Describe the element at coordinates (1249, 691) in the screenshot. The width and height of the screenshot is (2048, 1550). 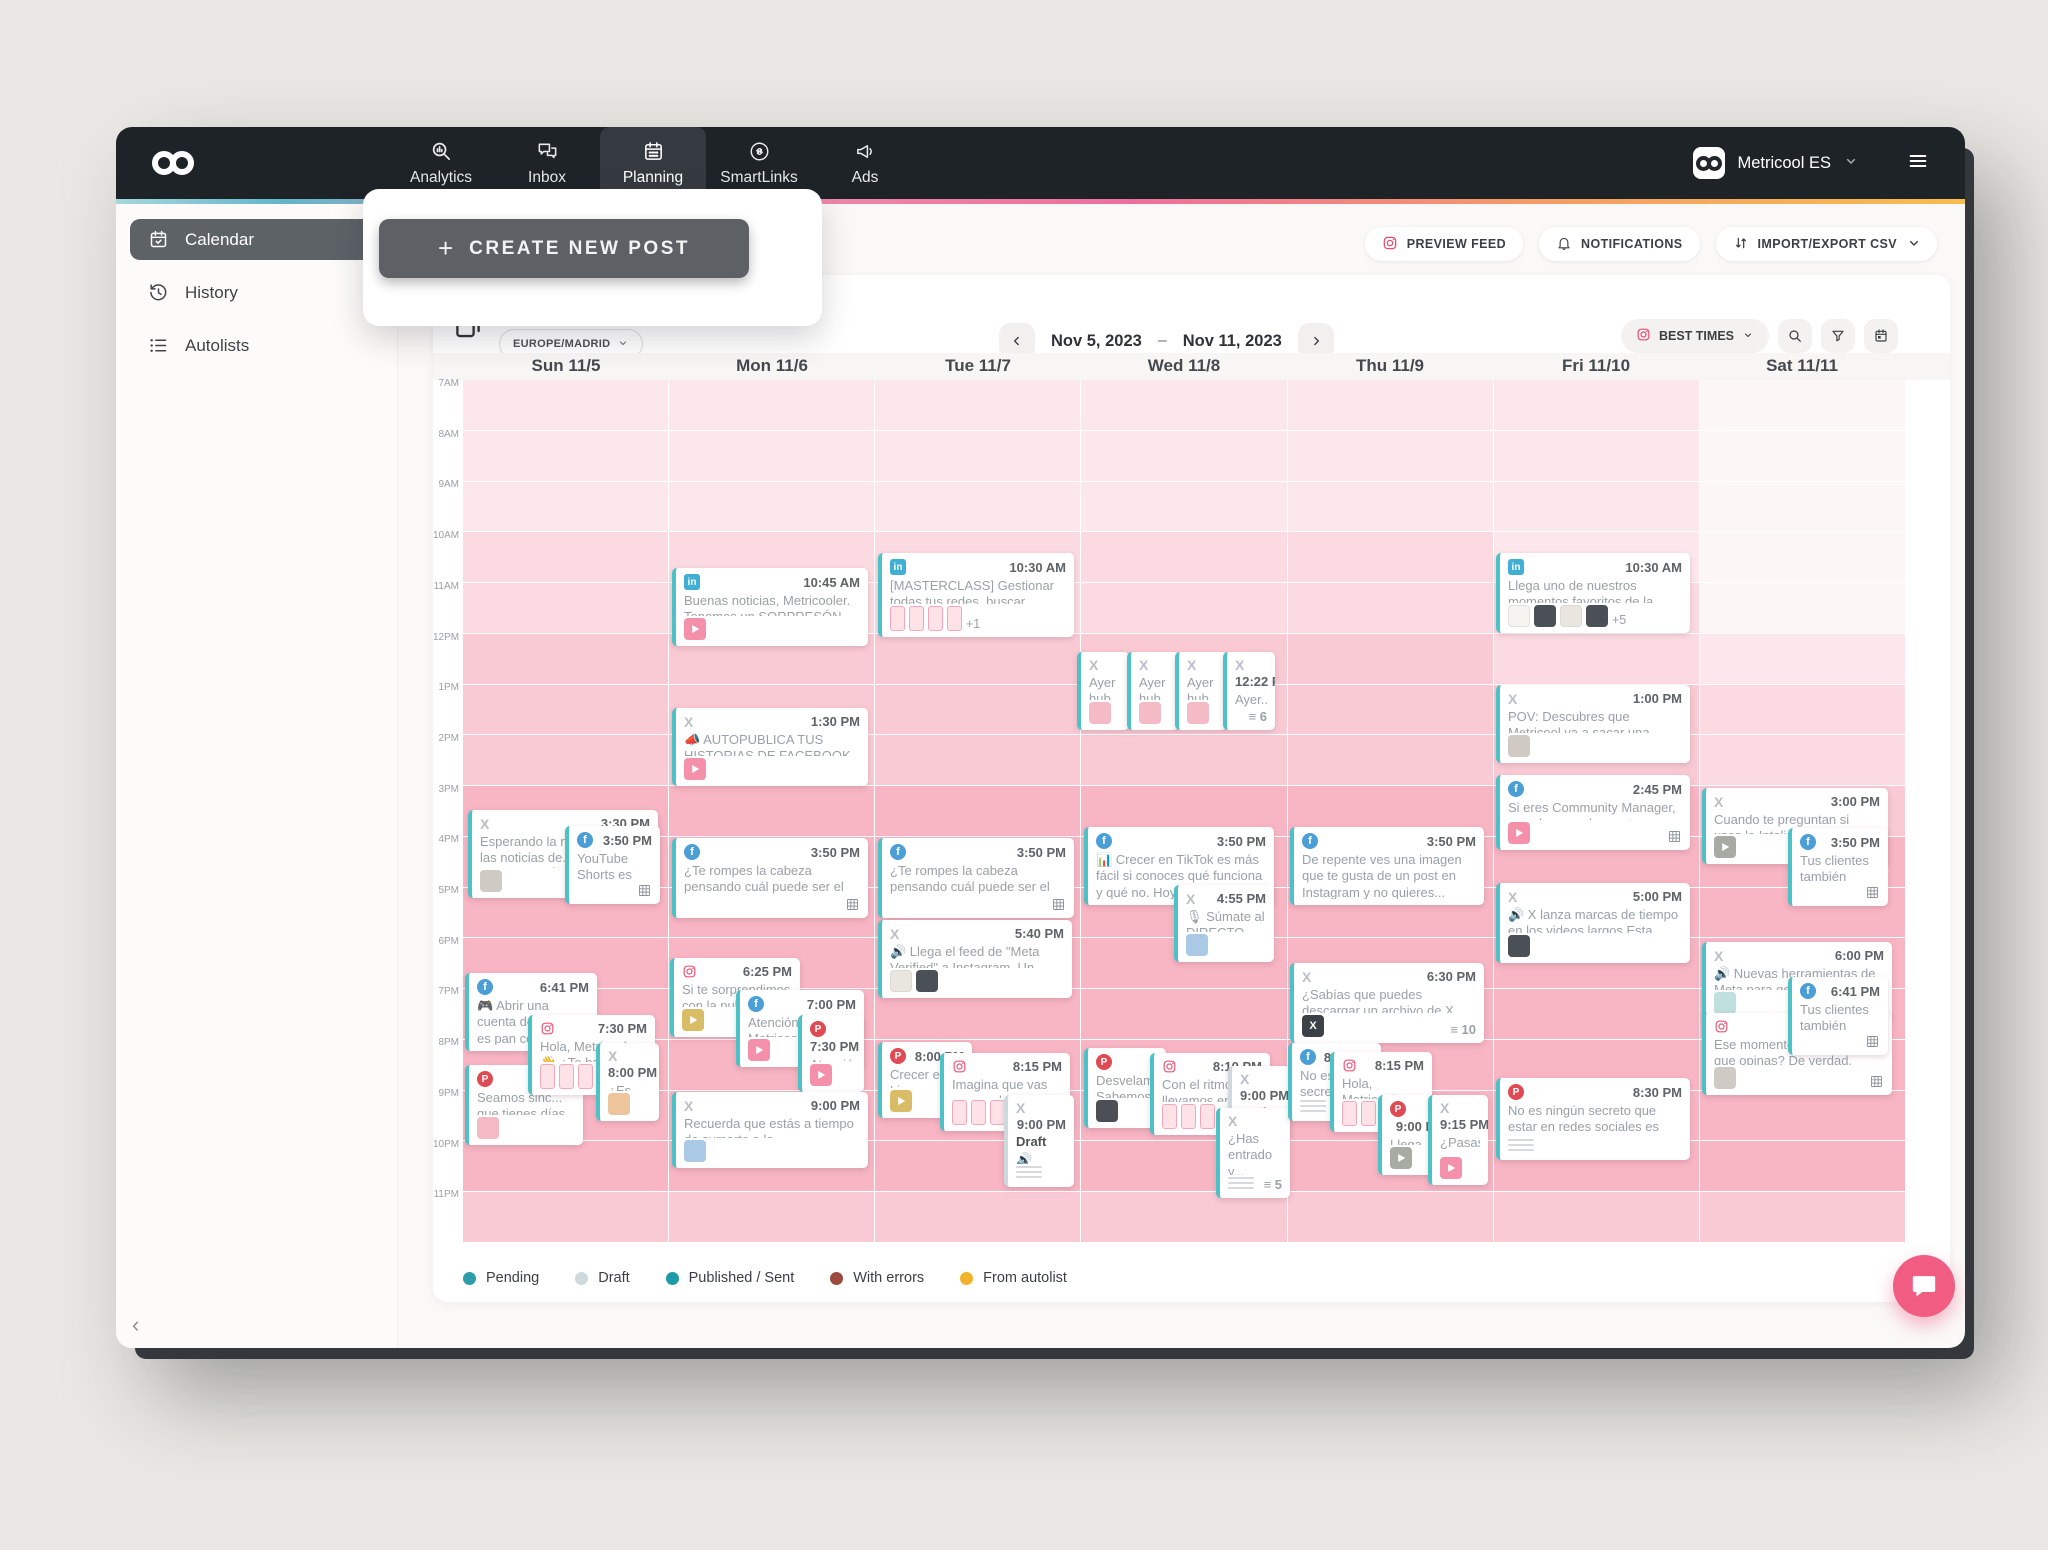
I see `post-card: X12:22 PM Ayer... ≡ 6` at that location.